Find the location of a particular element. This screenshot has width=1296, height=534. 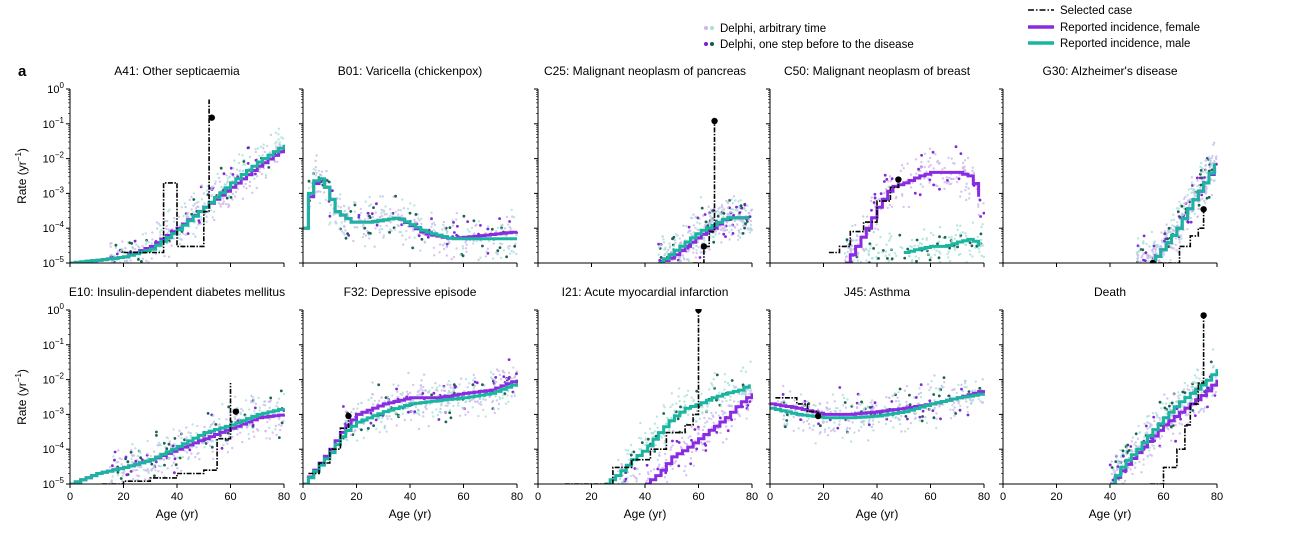

y-tick-label: 100 is located at coordinates (55, 309).